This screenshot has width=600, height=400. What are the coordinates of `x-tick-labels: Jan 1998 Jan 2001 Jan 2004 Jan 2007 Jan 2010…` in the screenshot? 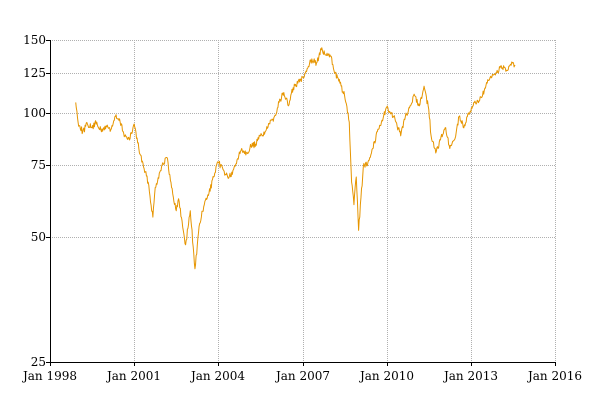 It's located at (301, 376).